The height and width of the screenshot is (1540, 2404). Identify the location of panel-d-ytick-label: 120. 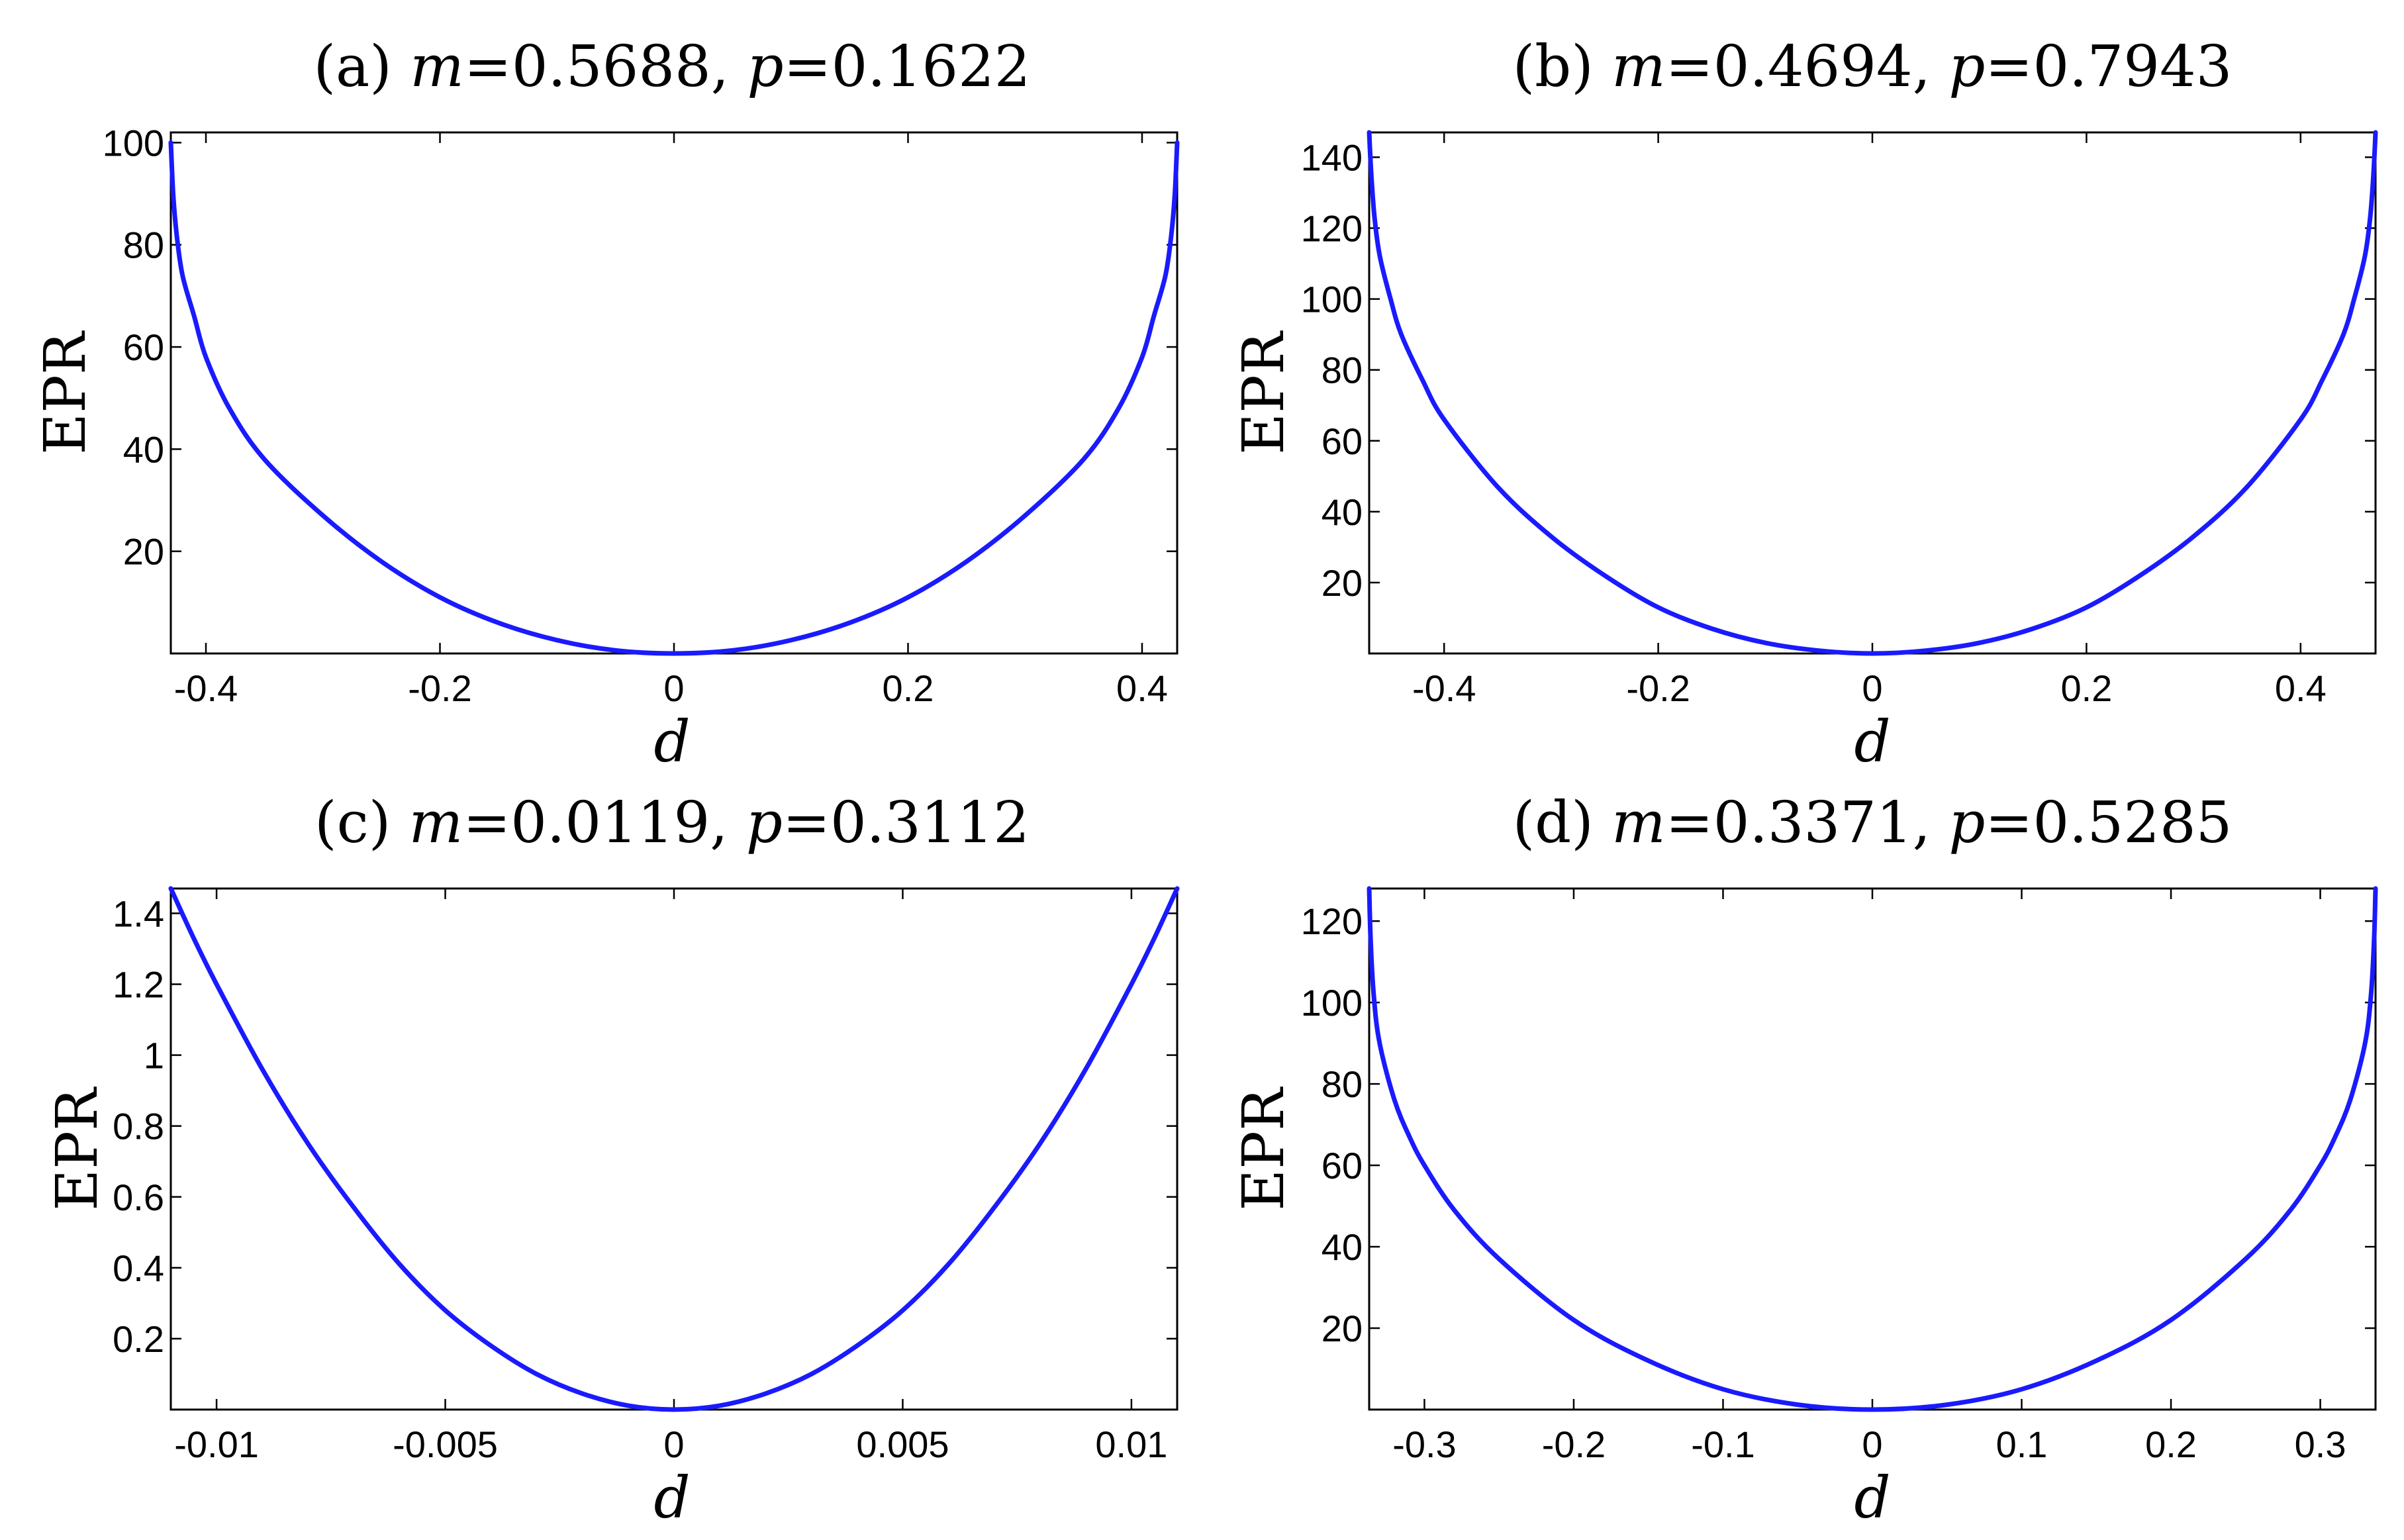
(1332, 921).